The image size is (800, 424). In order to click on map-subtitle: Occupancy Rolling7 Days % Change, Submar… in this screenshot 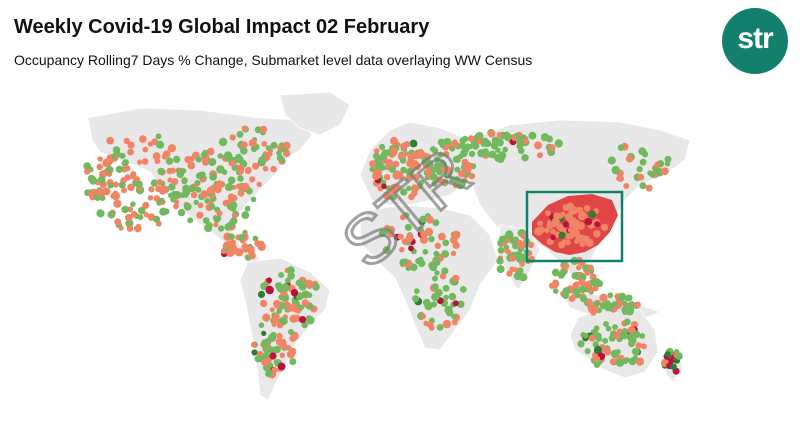, I will do `click(273, 60)`.